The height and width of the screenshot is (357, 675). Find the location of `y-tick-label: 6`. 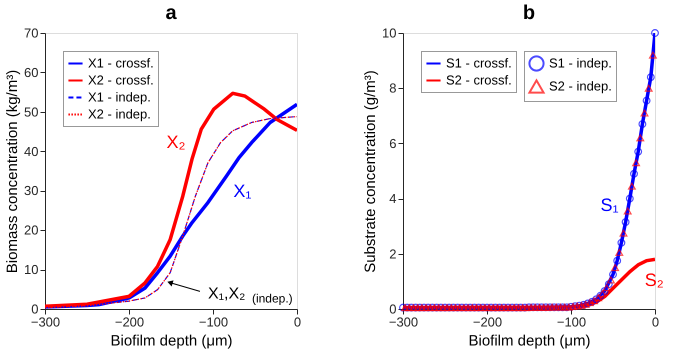

y-tick-label: 6 is located at coordinates (392, 143).